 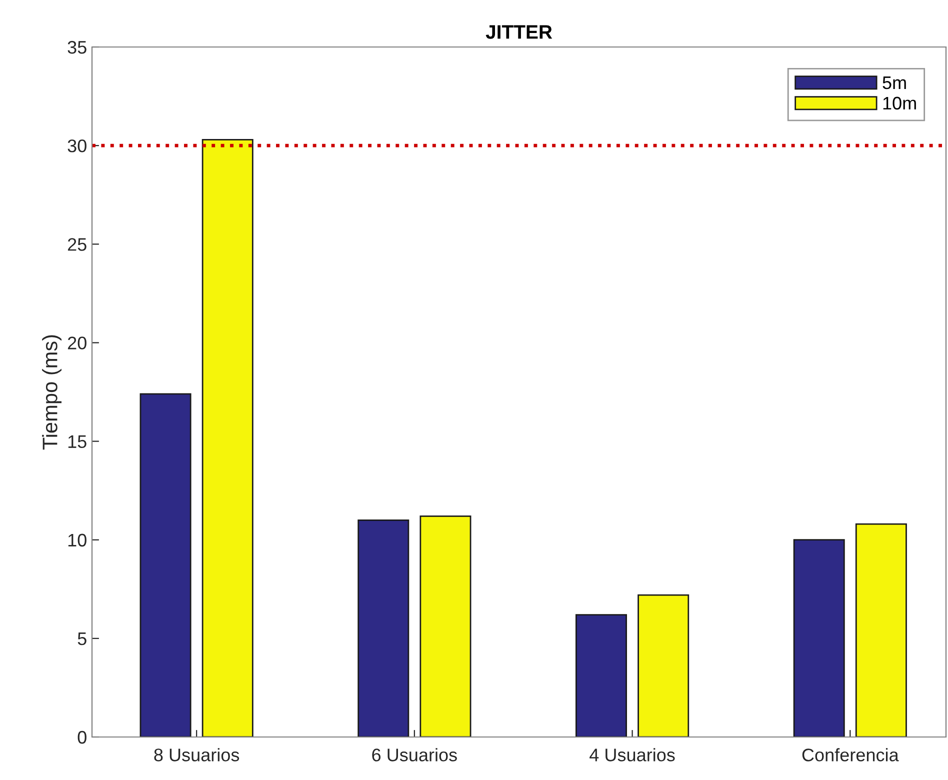 What do you see at coordinates (77, 244) in the screenshot?
I see `y-tick-label: 25` at bounding box center [77, 244].